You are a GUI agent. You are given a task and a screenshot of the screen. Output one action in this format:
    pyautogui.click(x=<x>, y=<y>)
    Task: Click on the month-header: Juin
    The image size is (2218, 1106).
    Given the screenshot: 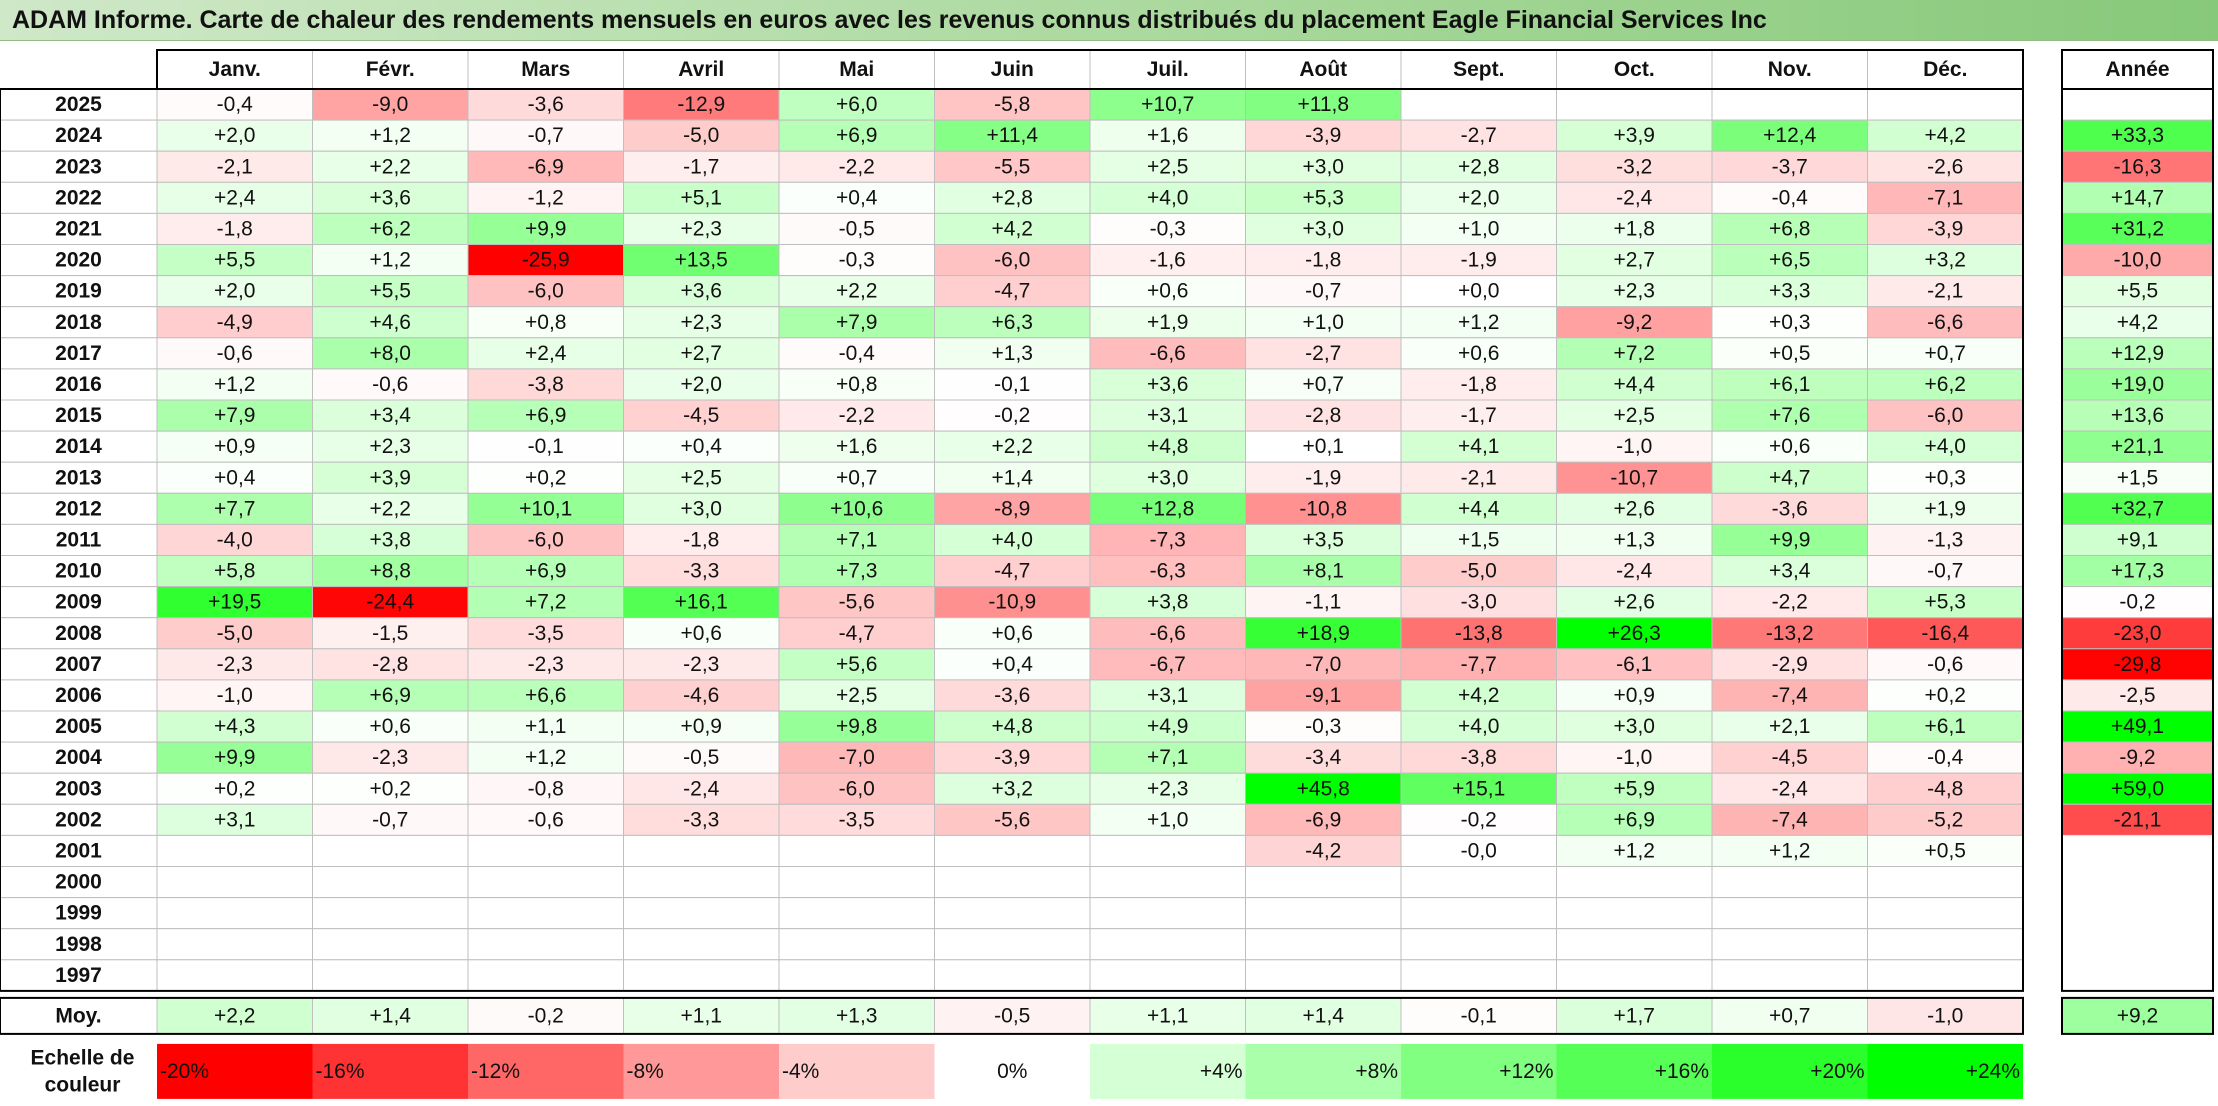 What is the action you would take?
    pyautogui.click(x=1012, y=69)
    